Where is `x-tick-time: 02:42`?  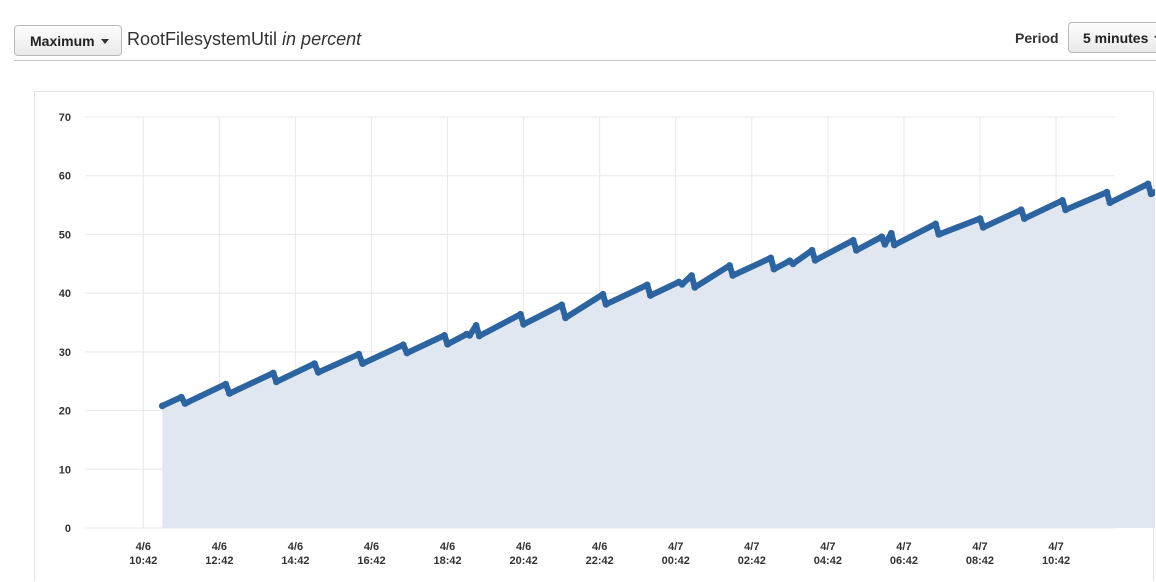 x-tick-time: 02:42 is located at coordinates (752, 561).